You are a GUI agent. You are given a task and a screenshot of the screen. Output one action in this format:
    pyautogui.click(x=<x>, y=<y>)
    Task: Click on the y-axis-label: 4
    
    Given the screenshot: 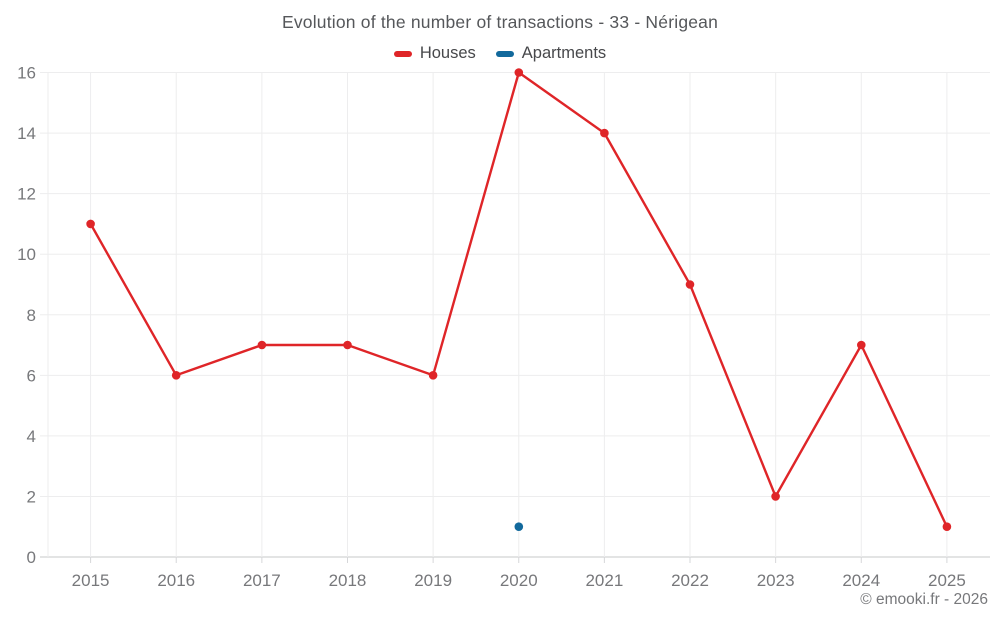 What is the action you would take?
    pyautogui.click(x=31, y=436)
    